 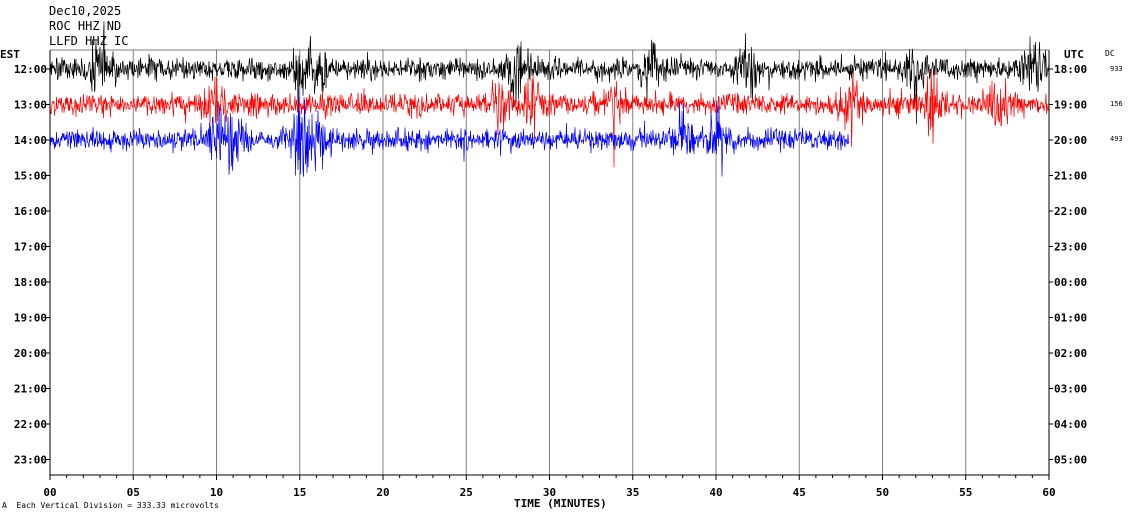 I want to click on x-tick-label: 55, so click(x=965, y=492).